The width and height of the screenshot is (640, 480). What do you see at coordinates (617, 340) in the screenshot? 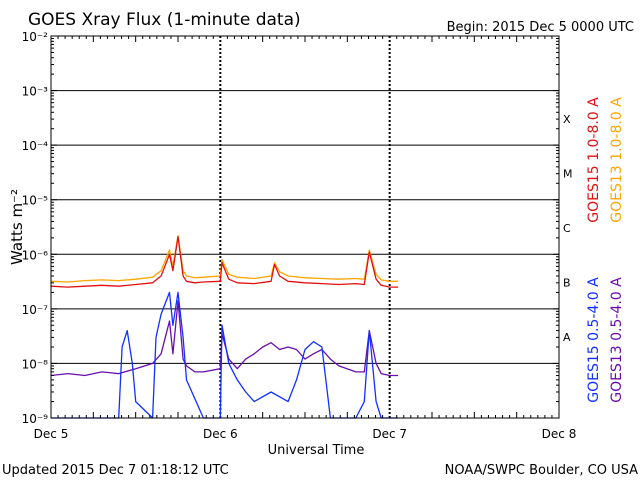
I see `legend-entry-3: GOES13 0.5-4.0 A` at bounding box center [617, 340].